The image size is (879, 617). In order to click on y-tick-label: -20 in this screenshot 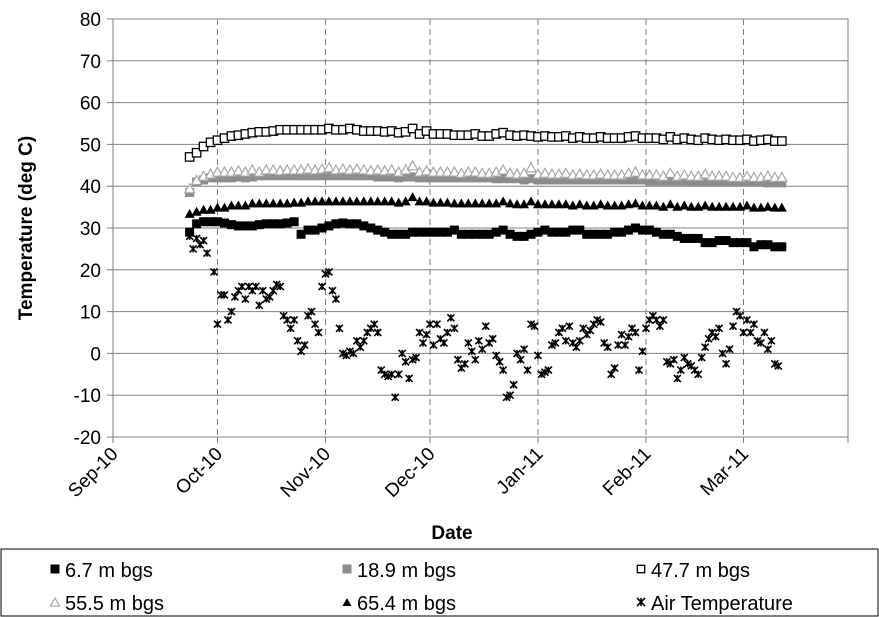, I will do `click(87, 438)`.